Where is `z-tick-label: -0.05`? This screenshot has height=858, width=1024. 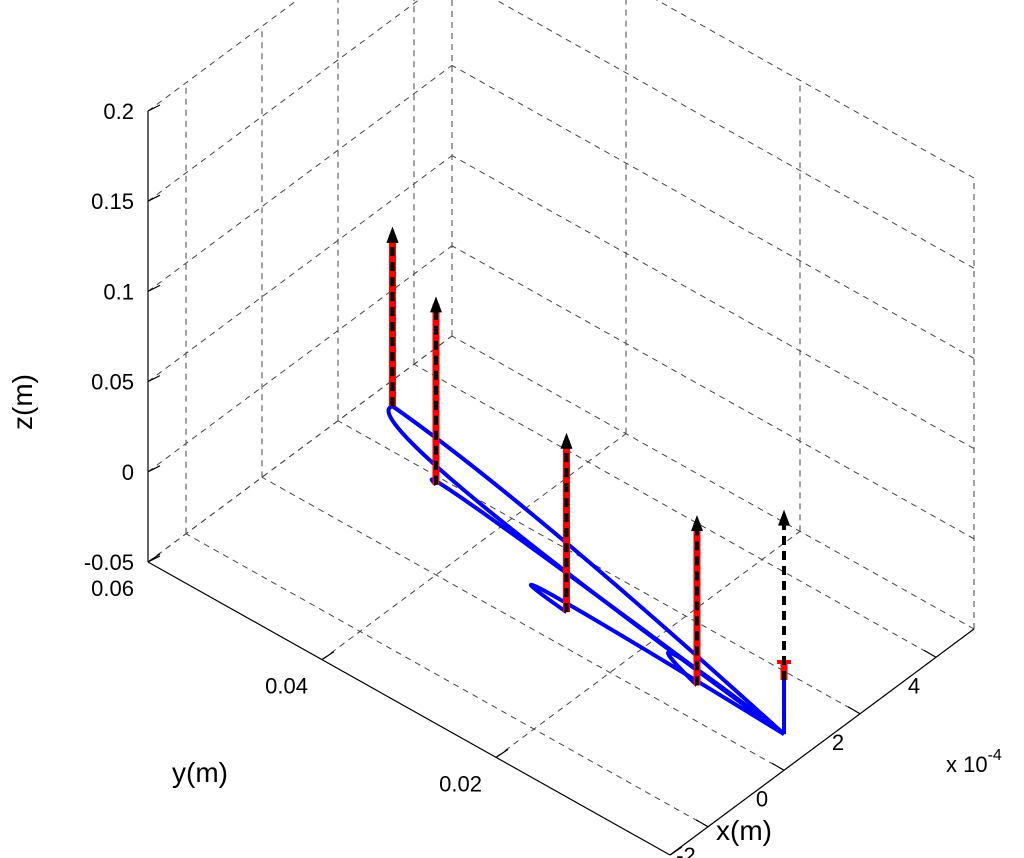
z-tick-label: -0.05 is located at coordinates (109, 562).